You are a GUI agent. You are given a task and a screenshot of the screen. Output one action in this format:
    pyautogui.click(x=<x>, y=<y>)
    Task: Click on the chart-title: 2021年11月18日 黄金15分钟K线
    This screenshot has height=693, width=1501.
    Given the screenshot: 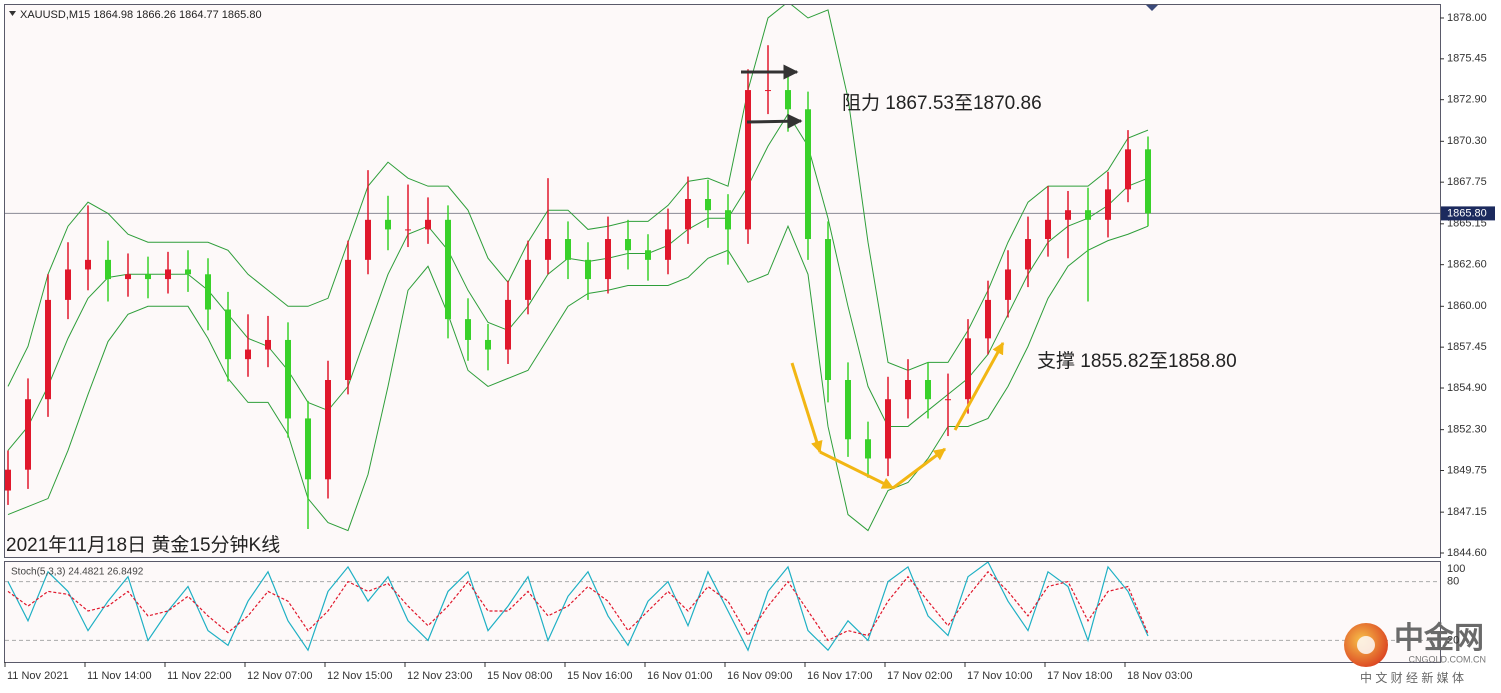 What is the action you would take?
    pyautogui.click(x=143, y=545)
    